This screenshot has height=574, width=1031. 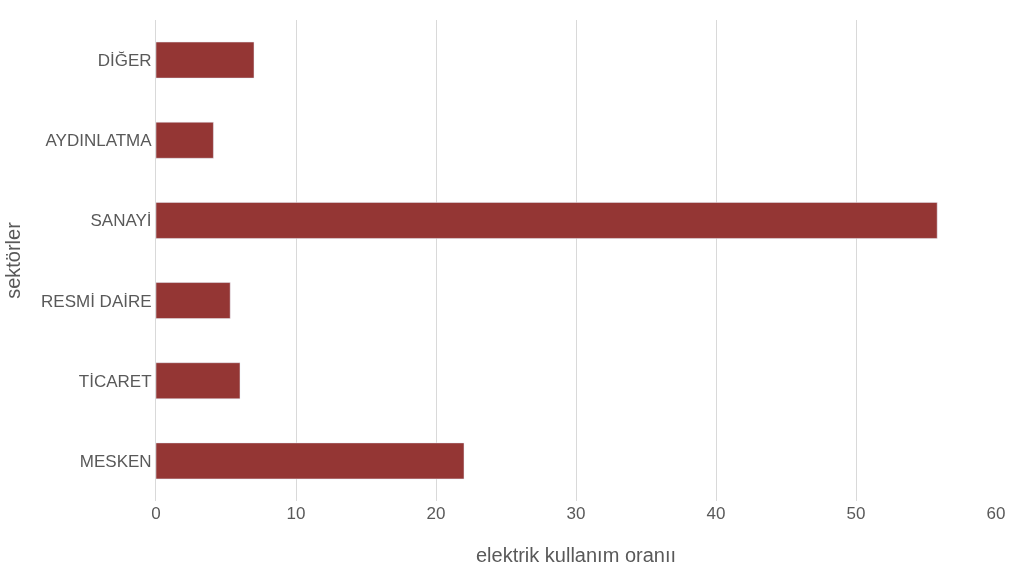 I want to click on y-axis-title: sektörler, so click(x=12, y=260).